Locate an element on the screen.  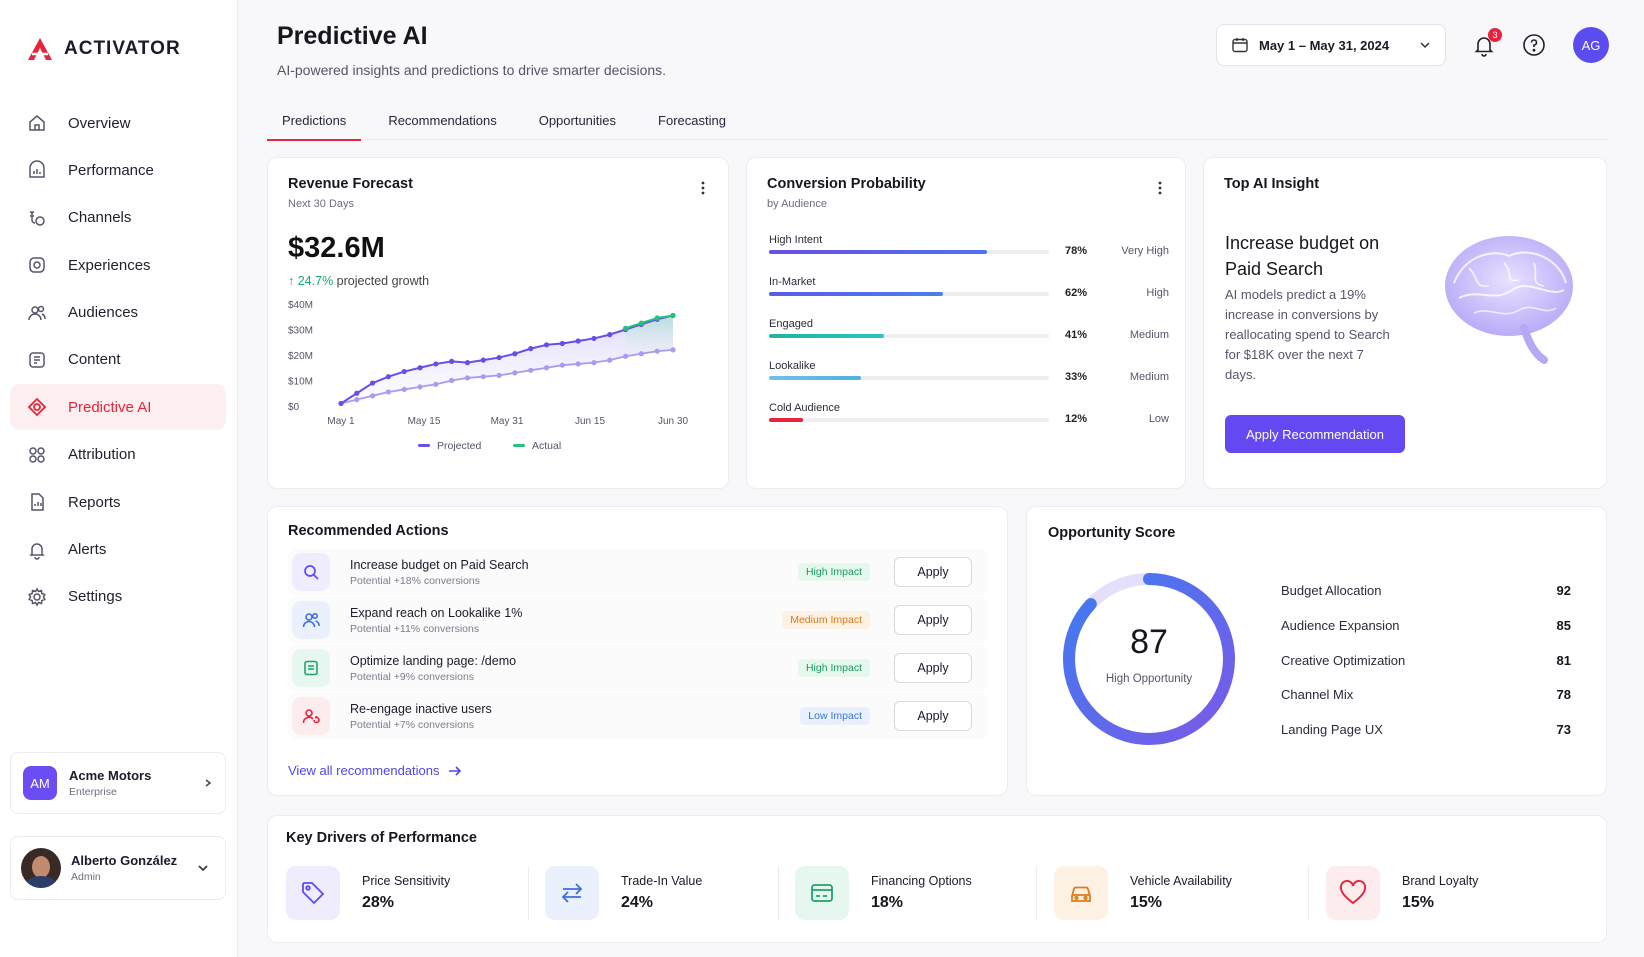
card-title: Recommended Actions is located at coordinates (368, 531).